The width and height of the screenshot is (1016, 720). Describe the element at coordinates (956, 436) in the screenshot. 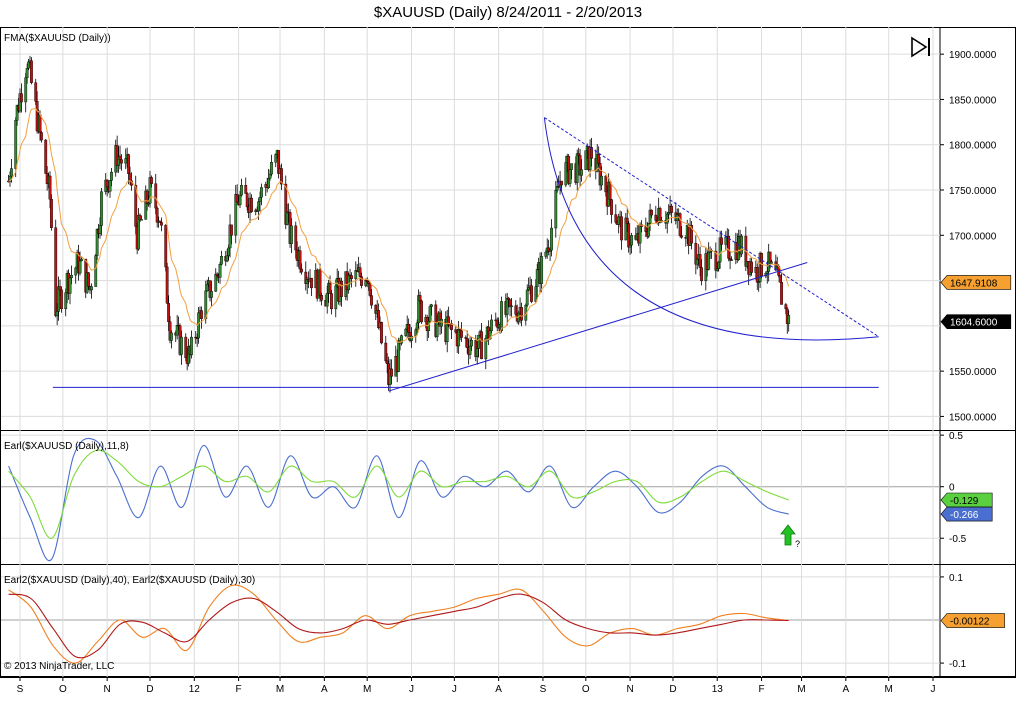

I see `earl-tick-label: 0.5` at that location.